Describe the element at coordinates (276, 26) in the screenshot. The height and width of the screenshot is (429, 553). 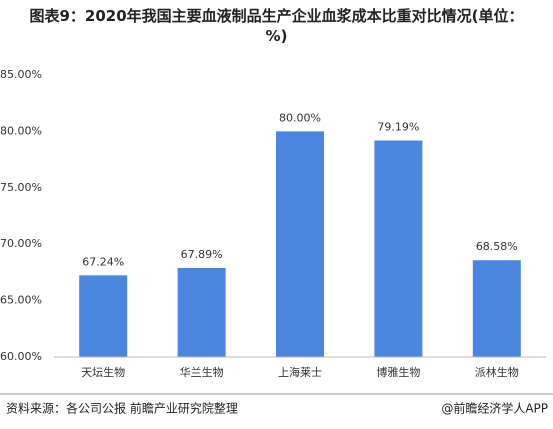
I see `chart-title: 图表9：2020年我国主要血液制品生产企业血浆成本比重对比情况(单位：%)` at that location.